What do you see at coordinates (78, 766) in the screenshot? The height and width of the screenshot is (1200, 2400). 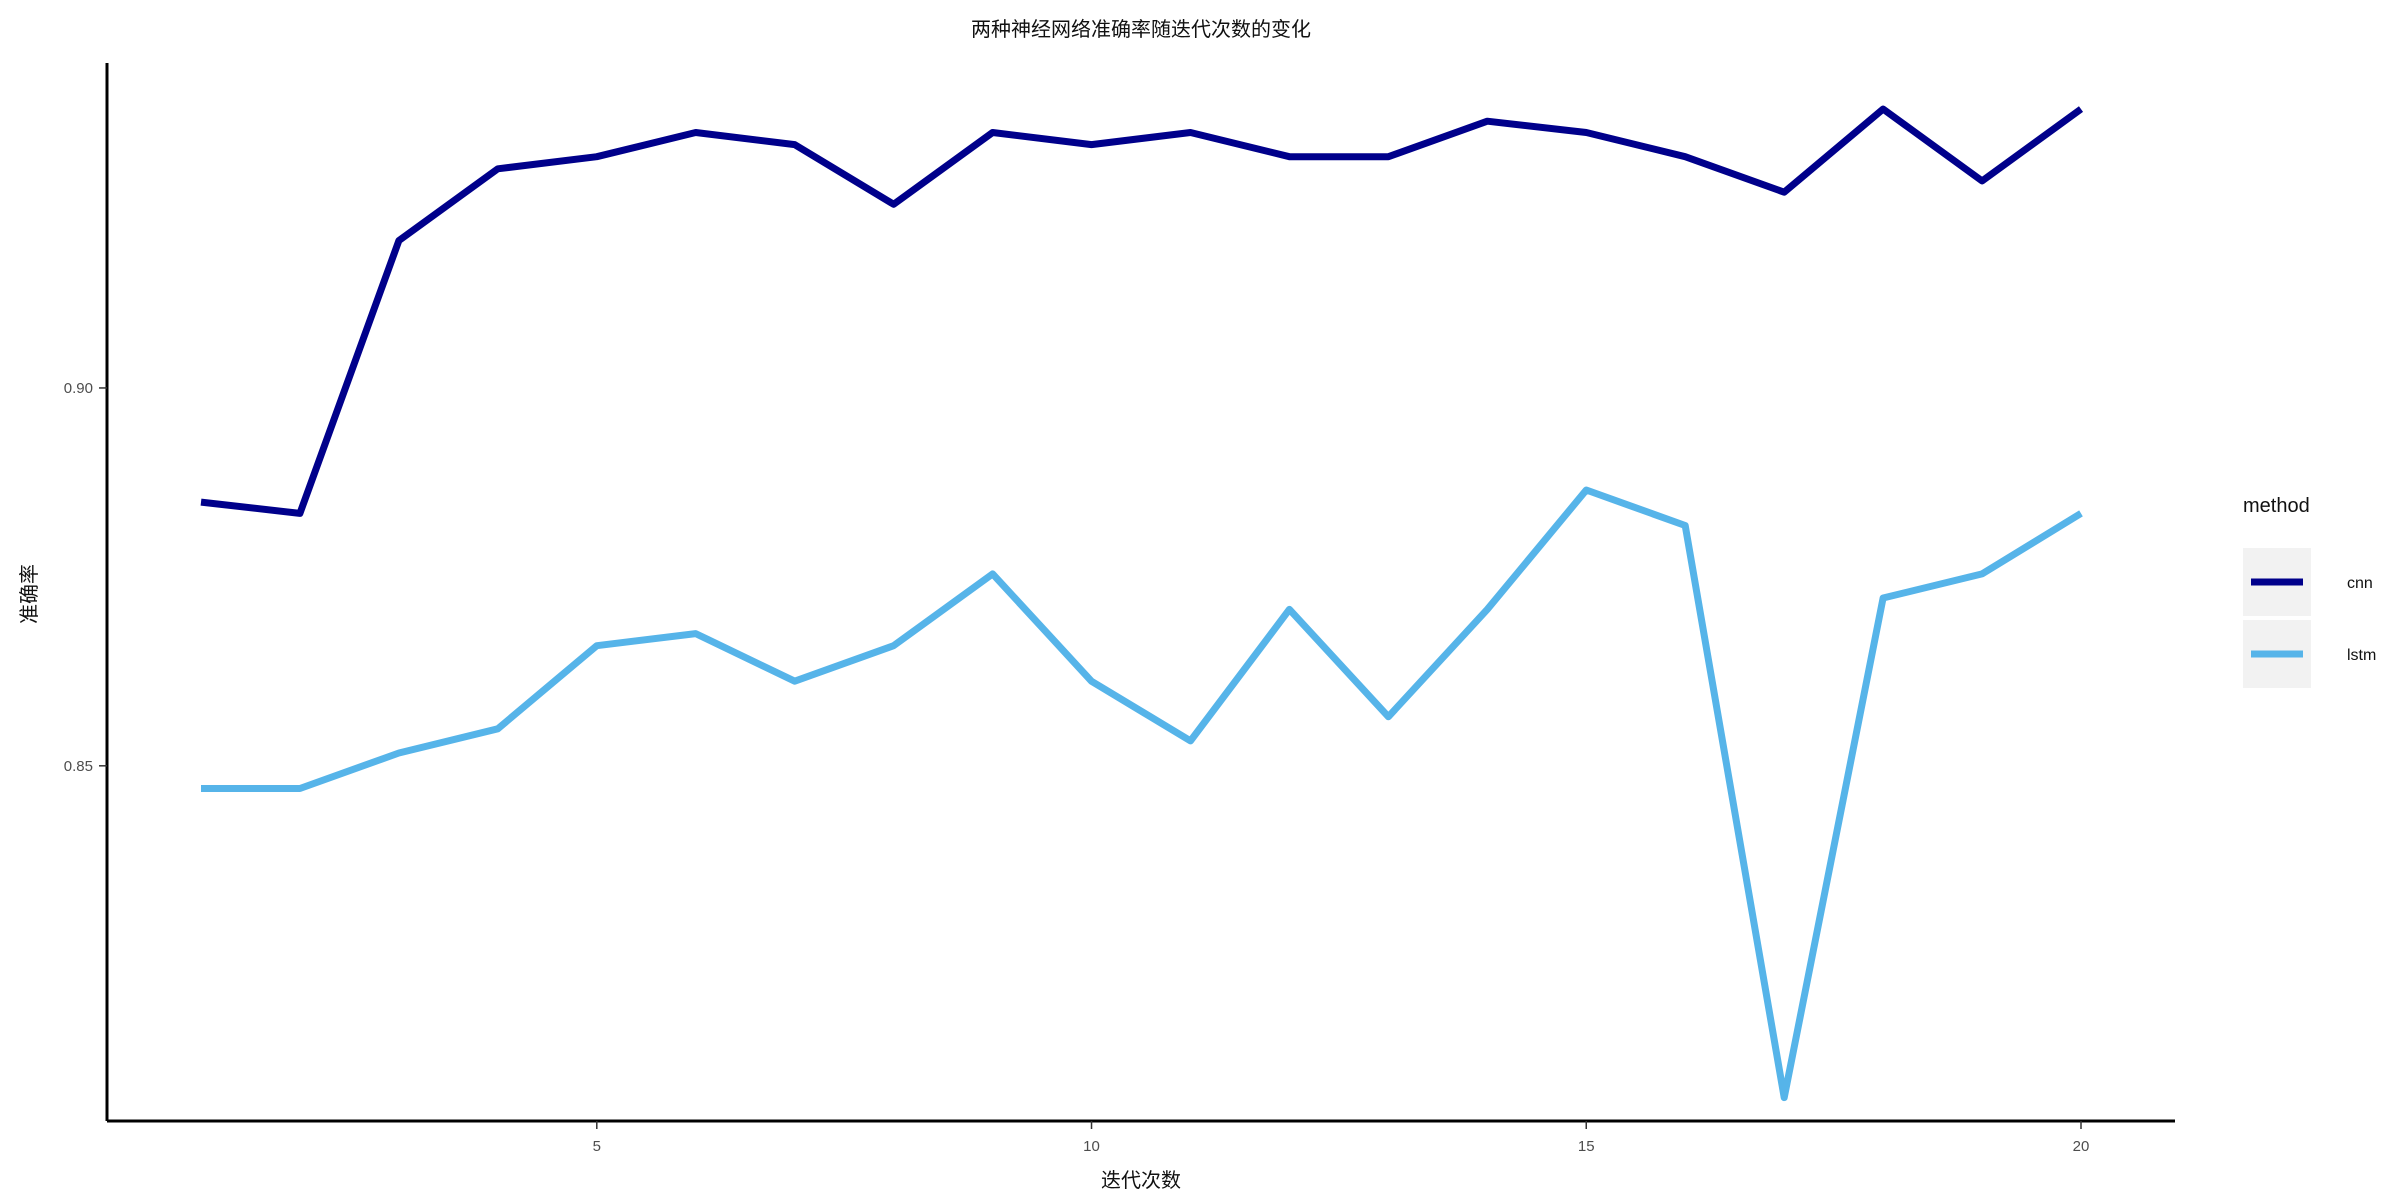 I see `y-tick-label: 0.85` at bounding box center [78, 766].